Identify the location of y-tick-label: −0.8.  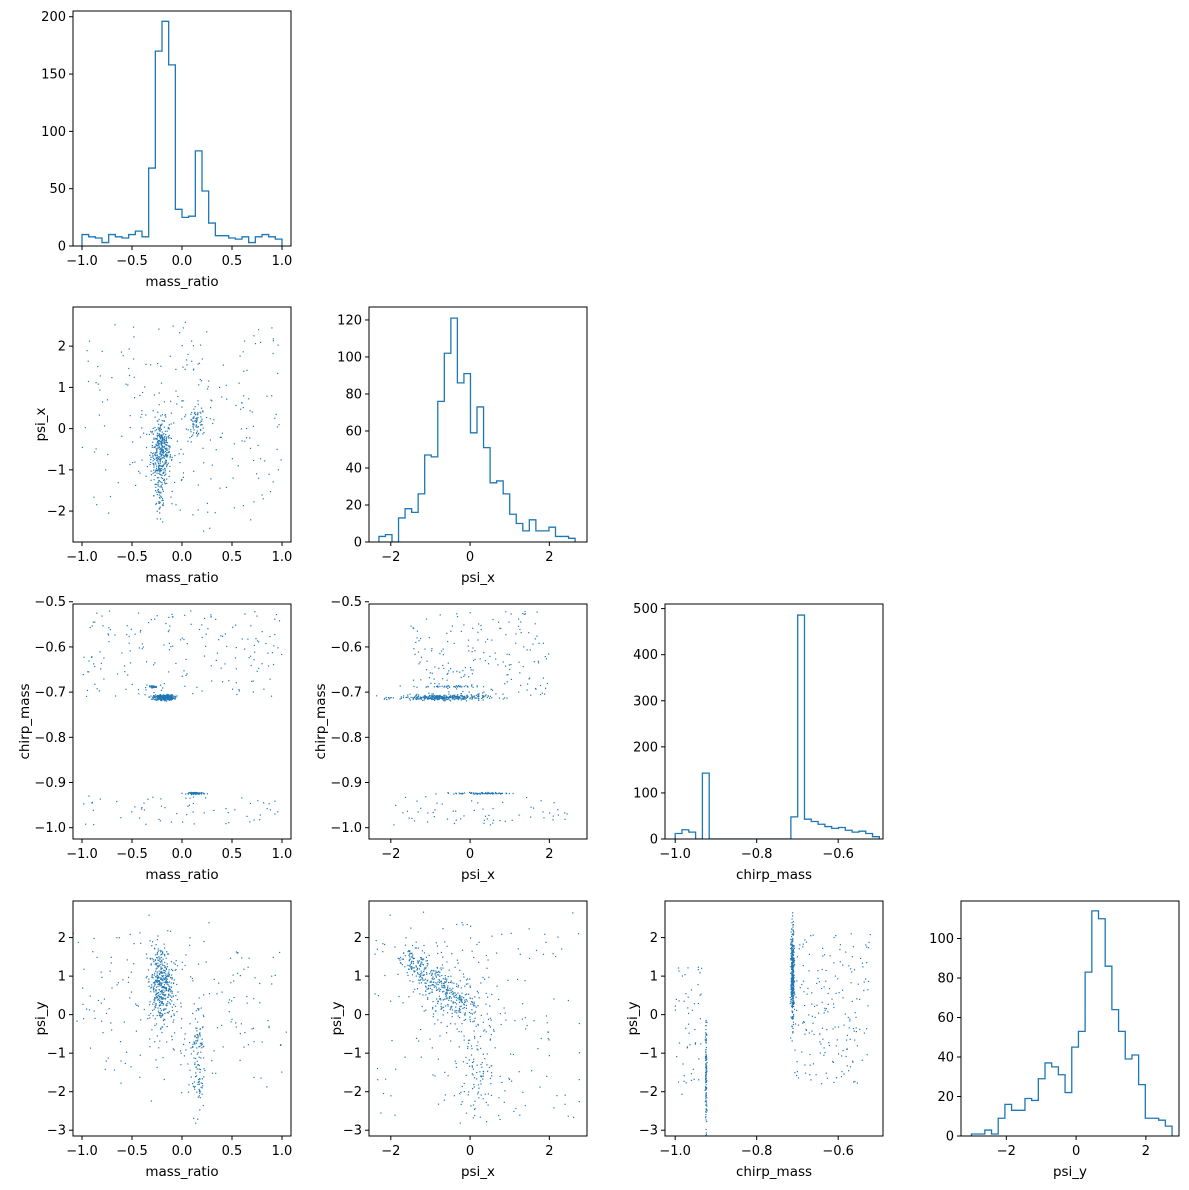
(50, 738).